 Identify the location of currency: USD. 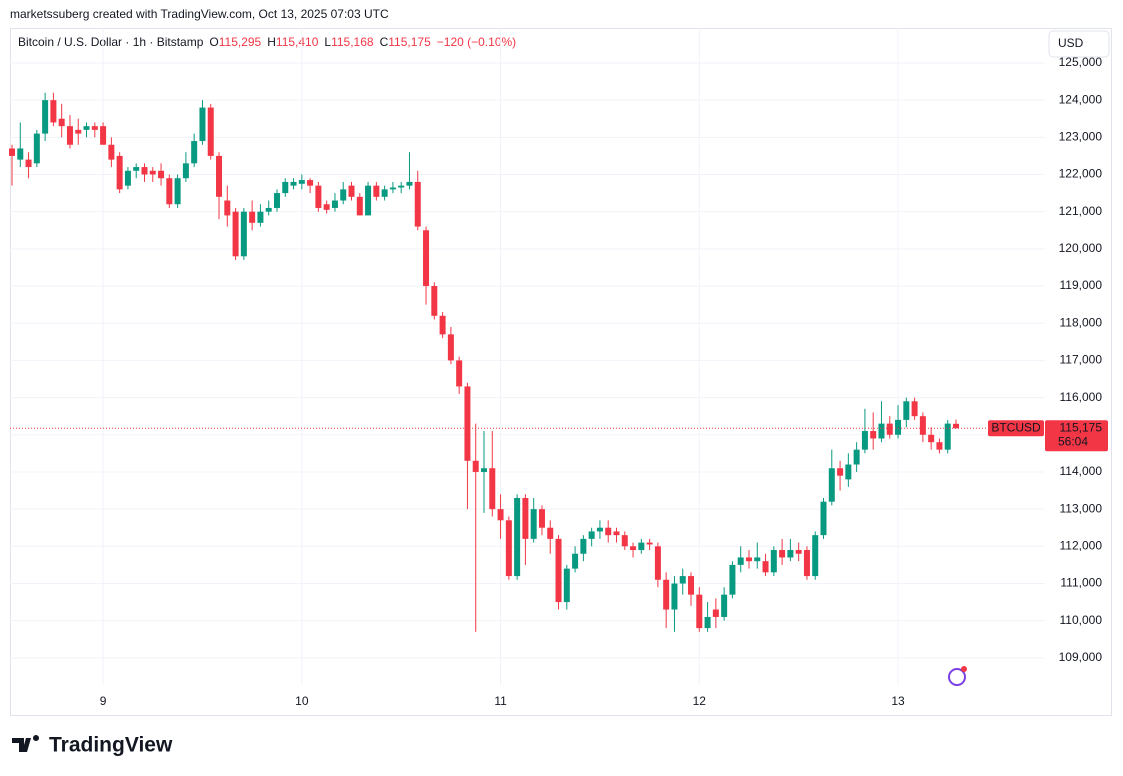
(1071, 43).